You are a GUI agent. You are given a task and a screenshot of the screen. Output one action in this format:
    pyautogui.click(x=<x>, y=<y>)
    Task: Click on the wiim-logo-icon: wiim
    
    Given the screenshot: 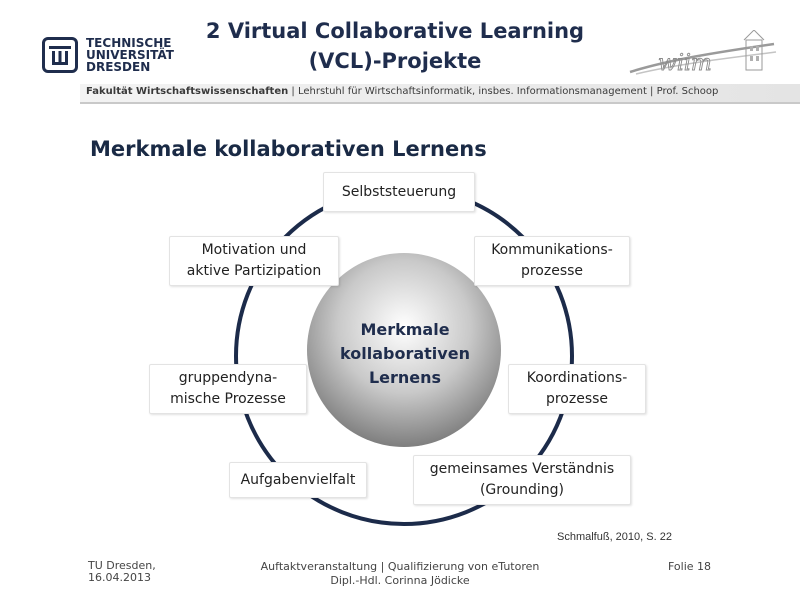 What is the action you would take?
    pyautogui.click(x=703, y=53)
    